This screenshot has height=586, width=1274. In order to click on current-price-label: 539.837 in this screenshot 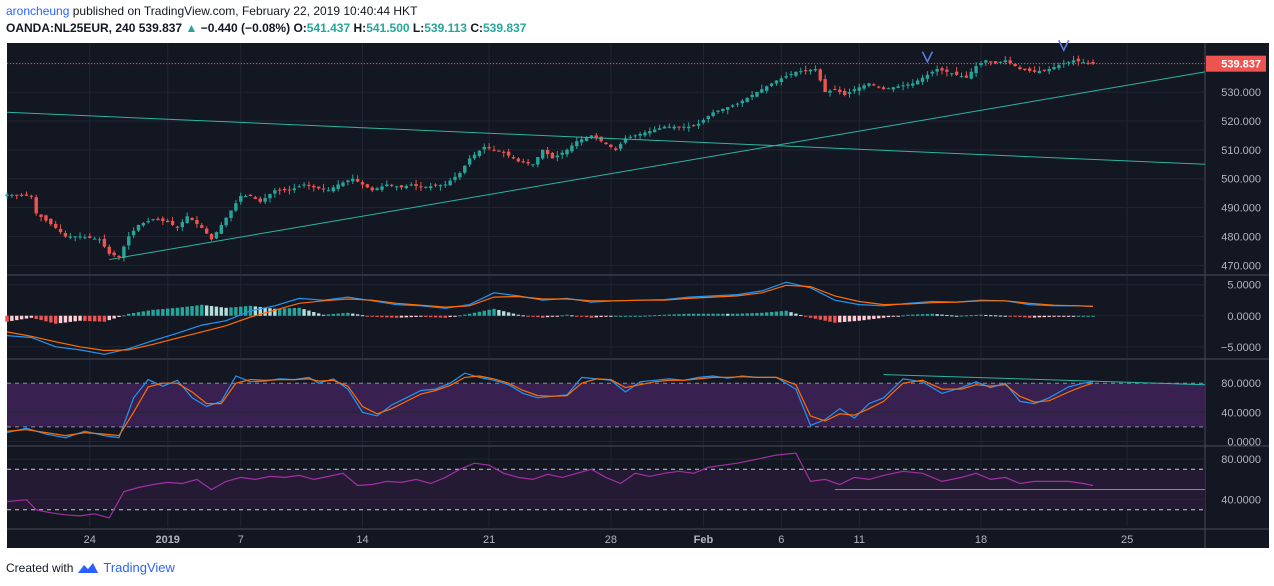, I will do `click(1241, 65)`.